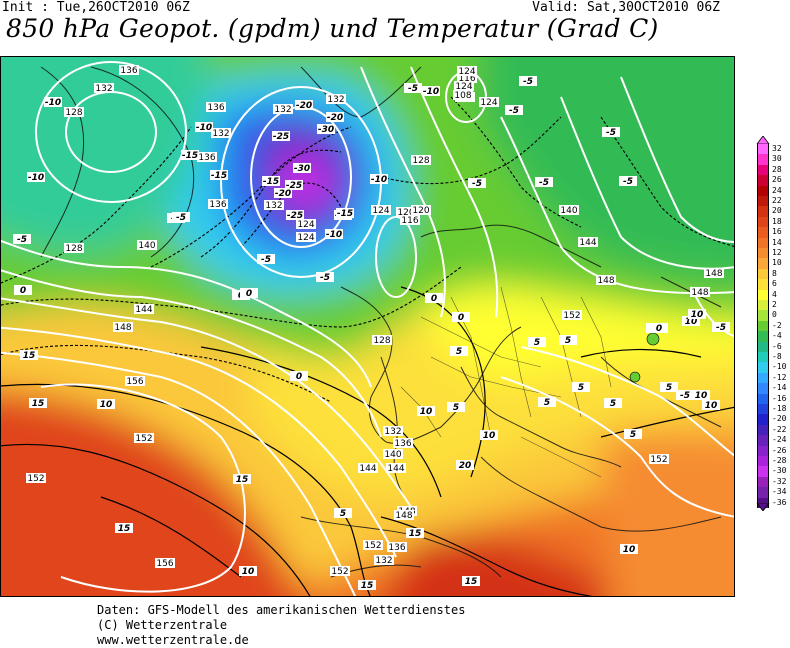 Image resolution: width=790 pixels, height=648 pixels. I want to click on green-blob, so click(635, 377).